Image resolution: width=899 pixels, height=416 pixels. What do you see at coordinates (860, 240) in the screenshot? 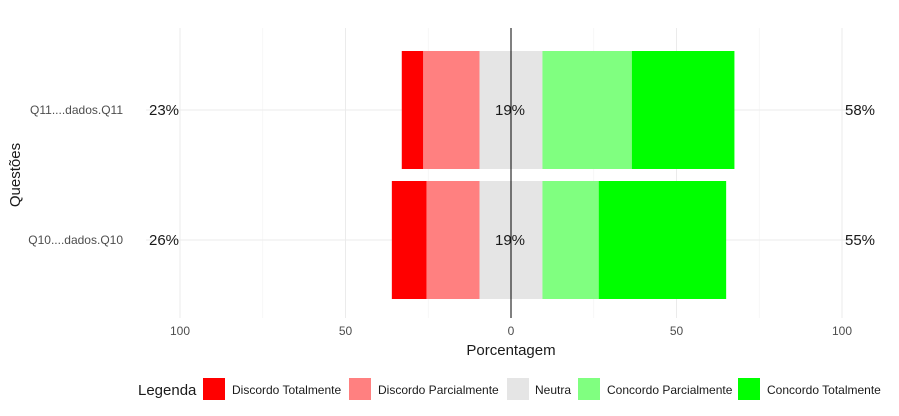
I see `percent-label-right: 55%` at bounding box center [860, 240].